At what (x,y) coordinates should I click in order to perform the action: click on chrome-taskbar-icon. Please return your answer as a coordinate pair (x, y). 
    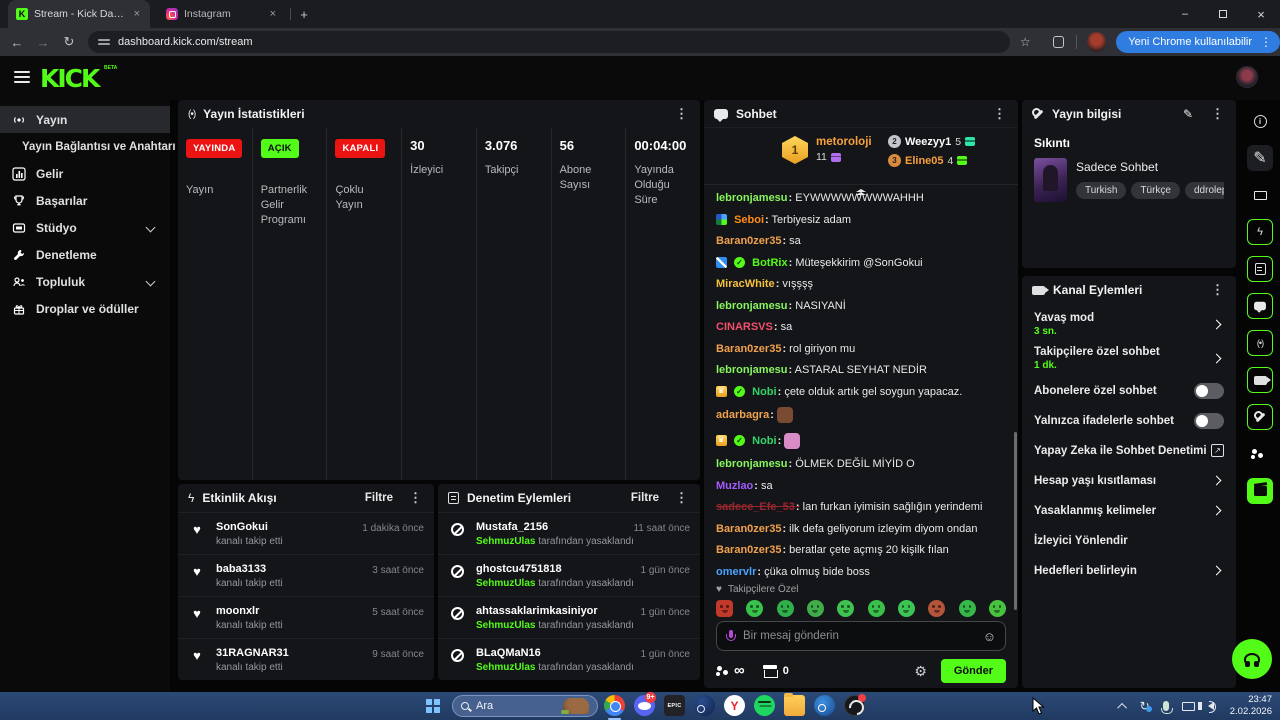
    Looking at the image, I should click on (614, 705).